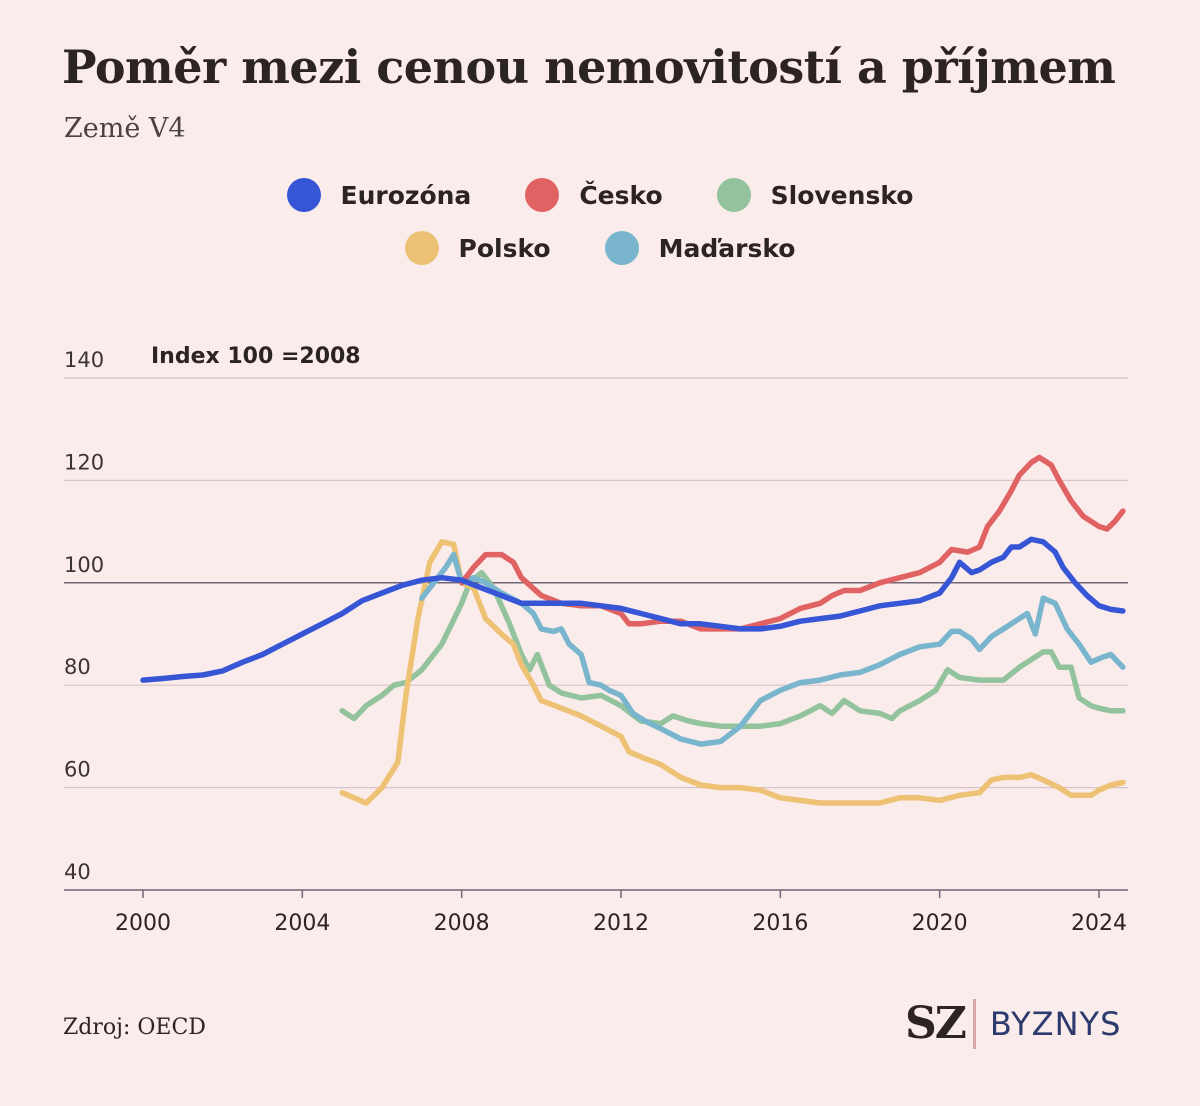  Describe the element at coordinates (256, 356) in the screenshot. I see `y-axis-title: Index 100 =2008` at that location.